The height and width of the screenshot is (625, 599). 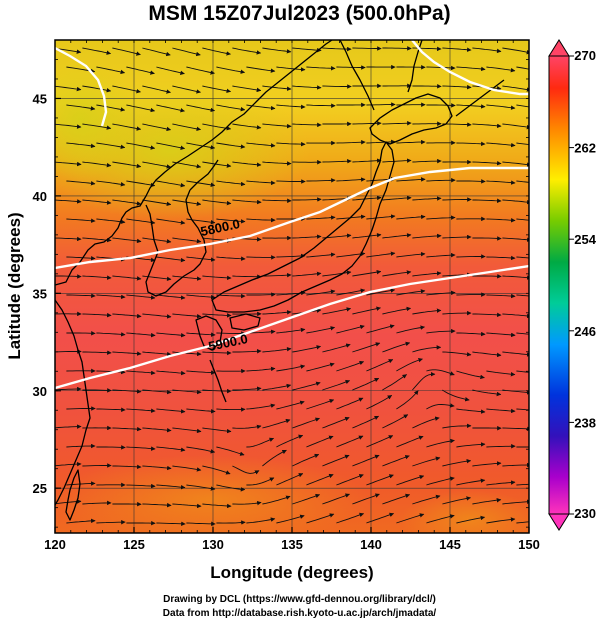 I want to click on cold-patch-northwest, so click(x=97, y=120).